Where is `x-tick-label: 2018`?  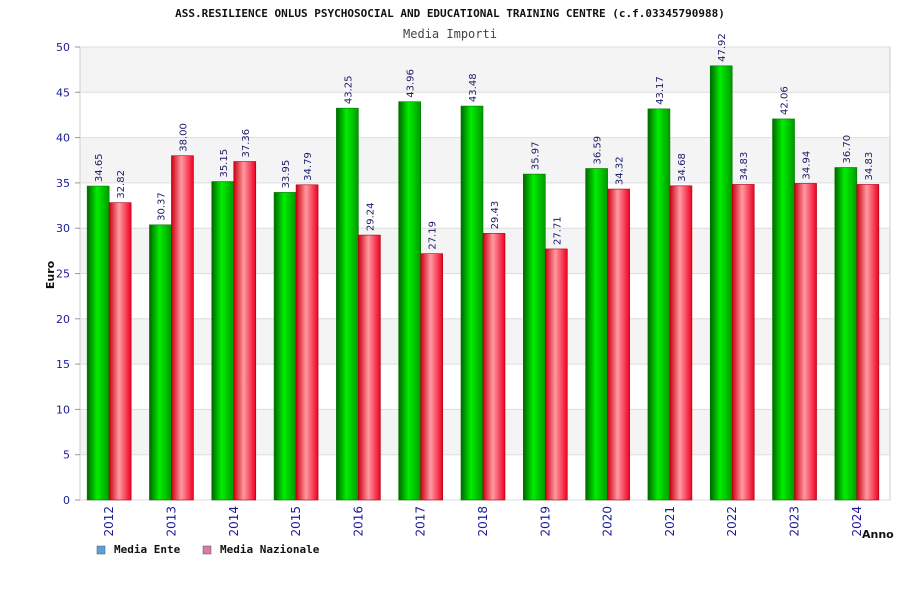 x-tick-label: 2018 is located at coordinates (483, 521).